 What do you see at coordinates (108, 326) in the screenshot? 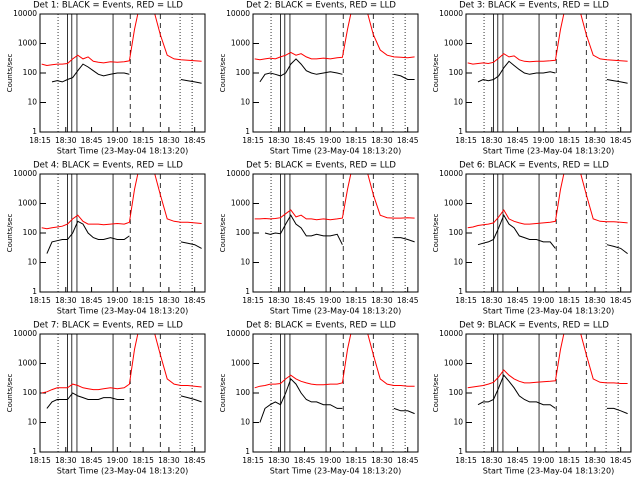
I see `chart-title: Det 7: BLACK = Events, RED = LLD` at bounding box center [108, 326].